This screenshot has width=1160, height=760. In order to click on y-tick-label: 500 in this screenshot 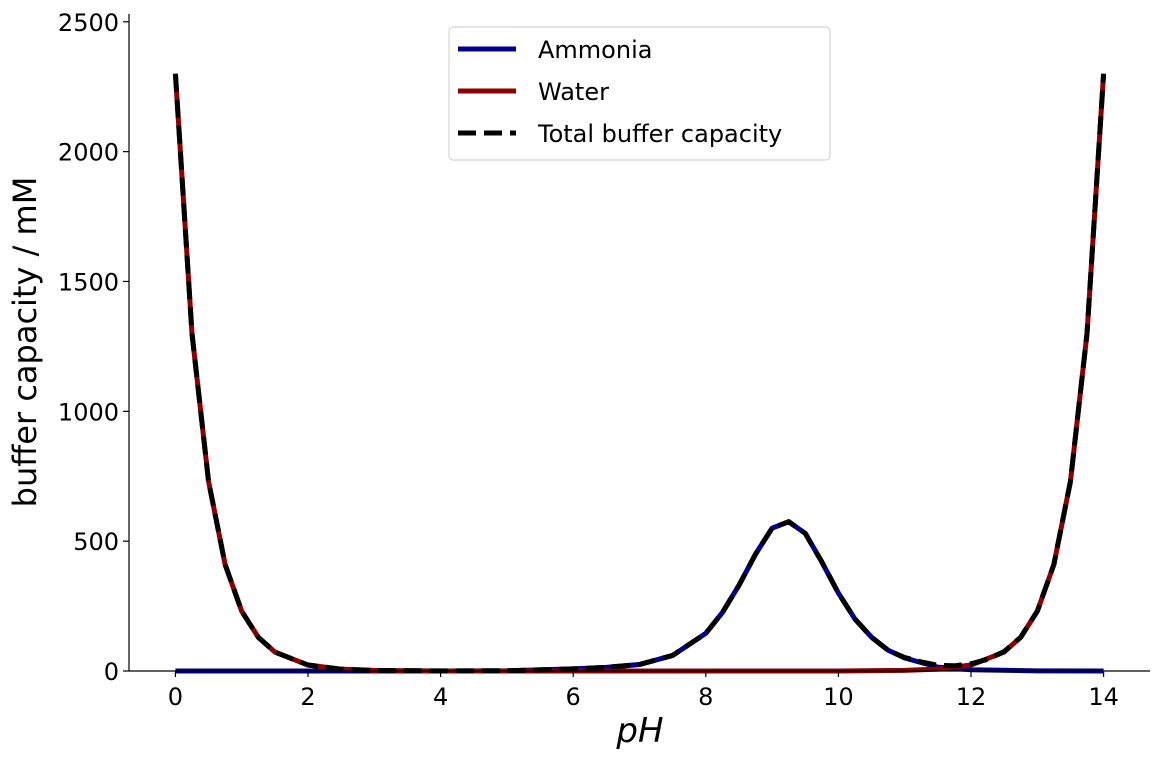, I will do `click(96, 542)`.